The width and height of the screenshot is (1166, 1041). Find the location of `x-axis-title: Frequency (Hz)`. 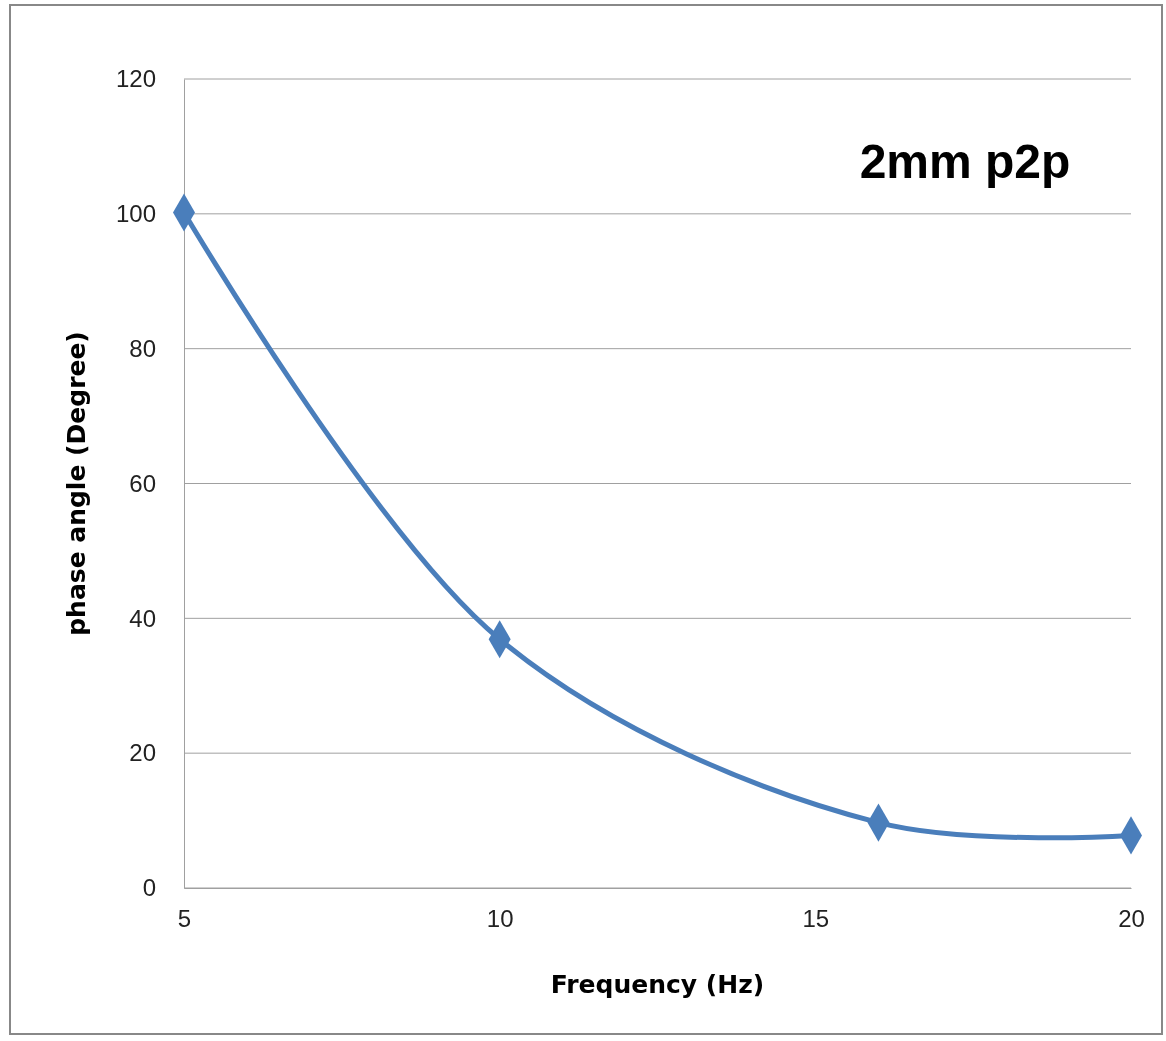

x-axis-title: Frequency (Hz) is located at coordinates (657, 984).